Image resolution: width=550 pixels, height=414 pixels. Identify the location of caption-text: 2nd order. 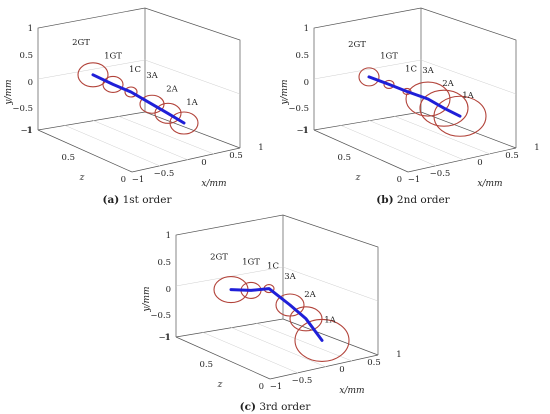
(424, 200).